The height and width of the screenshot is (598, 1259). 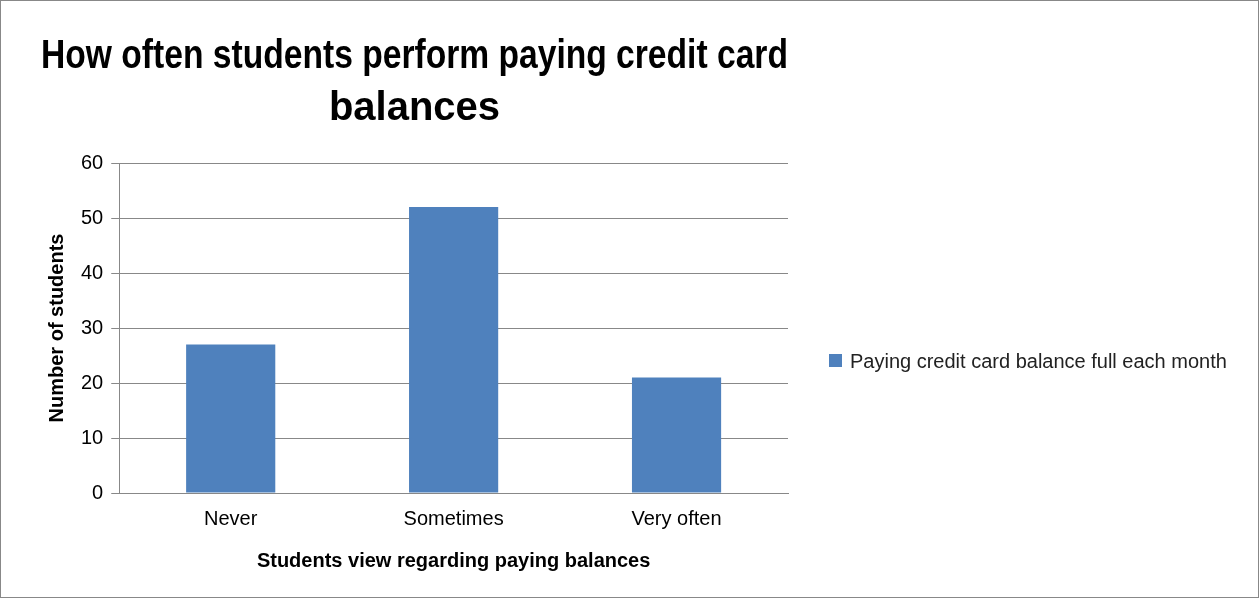 I want to click on y-tick-label: 0, so click(x=98, y=491).